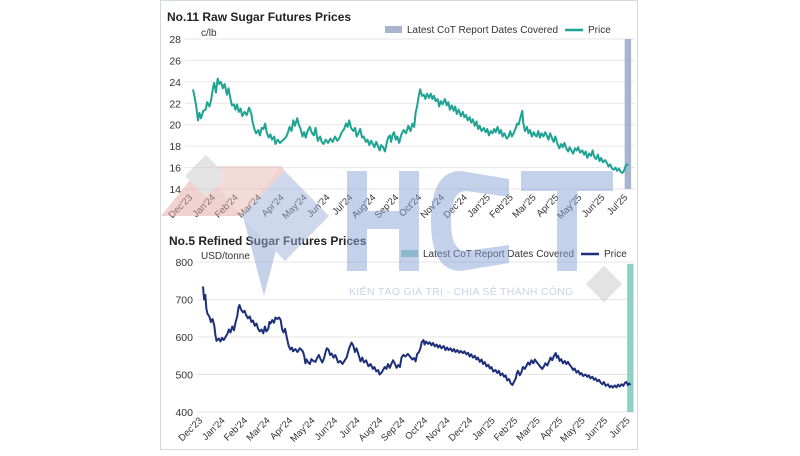 This screenshot has width=800, height=456. Describe the element at coordinates (175, 40) in the screenshot. I see `chart1-y-tick-label: 28` at that location.